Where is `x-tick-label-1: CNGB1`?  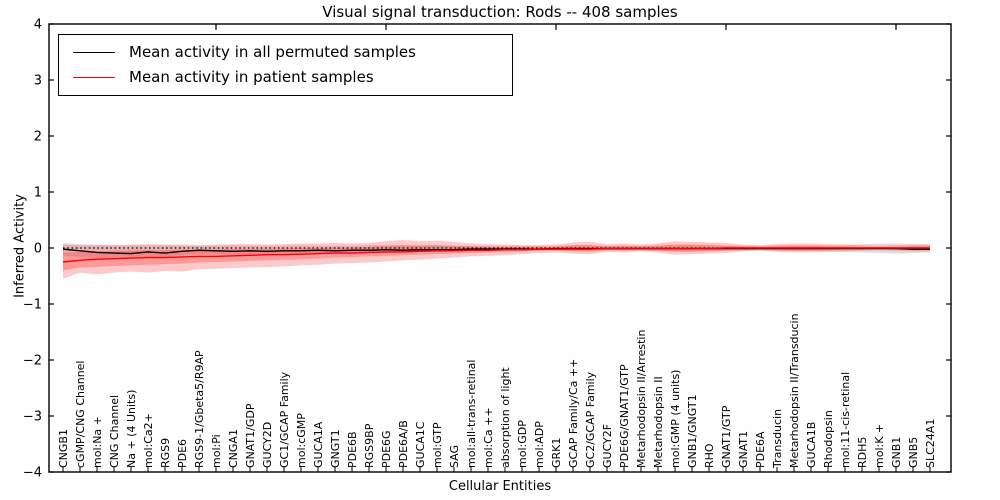 x-tick-label-1: CNGB1 is located at coordinates (63, 448).